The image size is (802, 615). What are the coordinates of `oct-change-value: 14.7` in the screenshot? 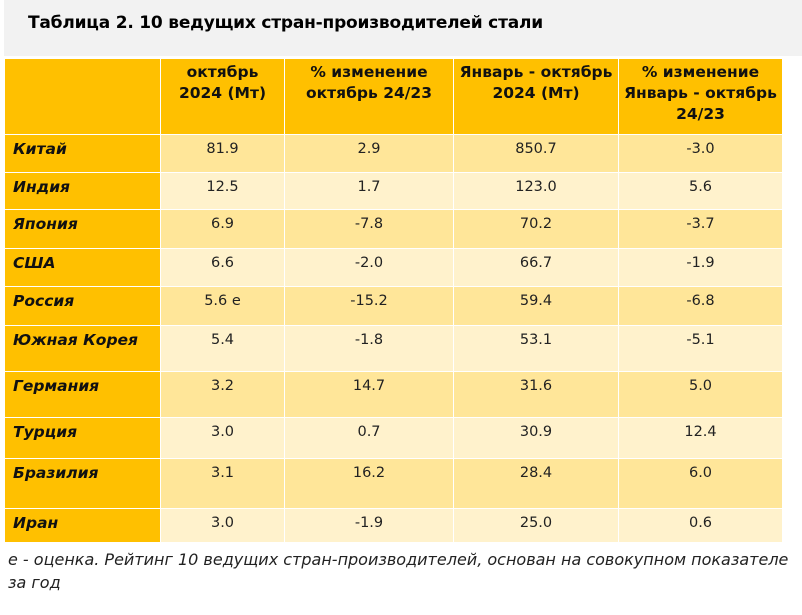 It's located at (369, 394).